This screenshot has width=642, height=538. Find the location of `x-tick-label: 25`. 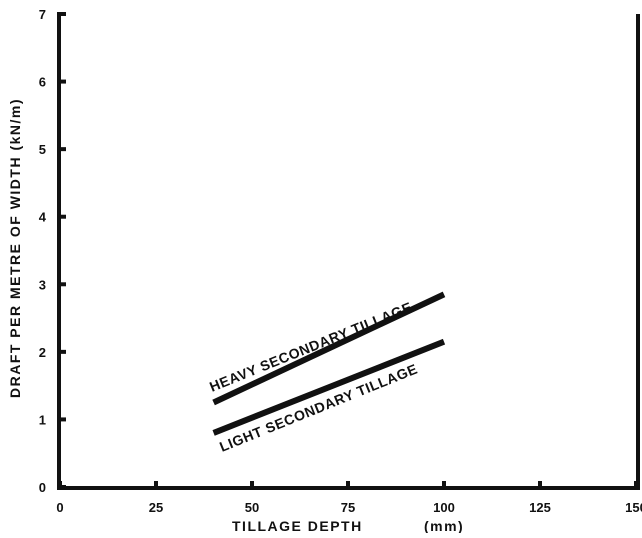

x-tick-label: 25 is located at coordinates (156, 507).